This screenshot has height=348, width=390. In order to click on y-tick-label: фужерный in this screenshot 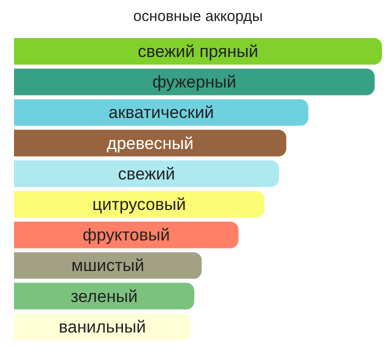, I will do `click(194, 82)`.